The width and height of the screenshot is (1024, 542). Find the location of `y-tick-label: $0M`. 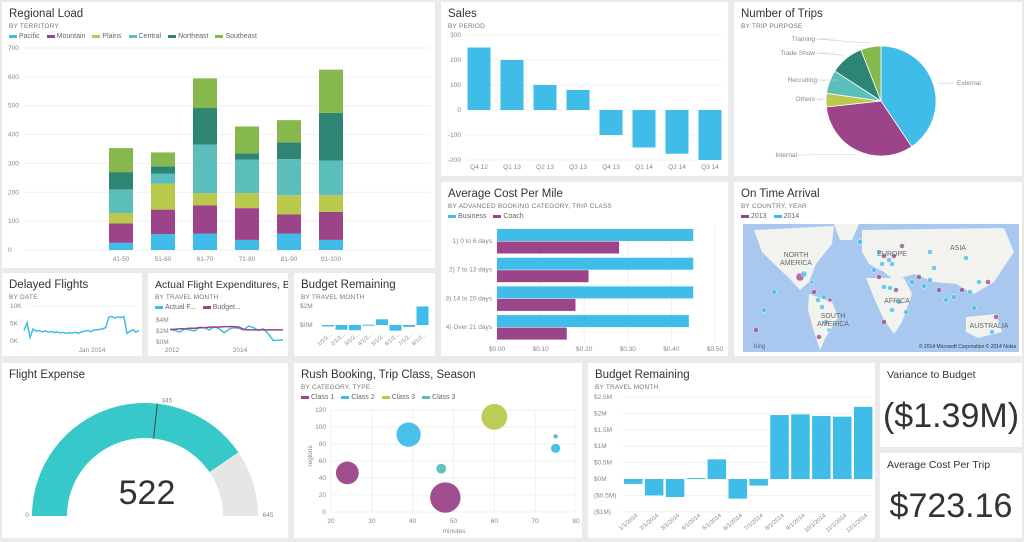

y-tick-label: $0M is located at coordinates (162, 342).